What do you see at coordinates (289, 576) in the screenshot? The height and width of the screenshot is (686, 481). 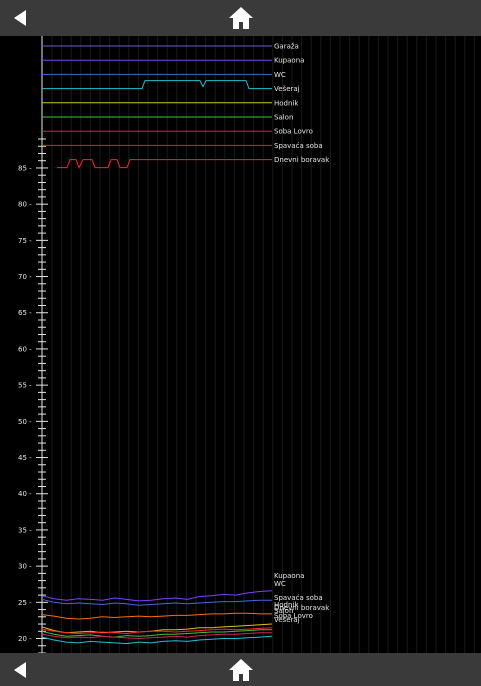 I see `temperature-label: Kupaona` at bounding box center [289, 576].